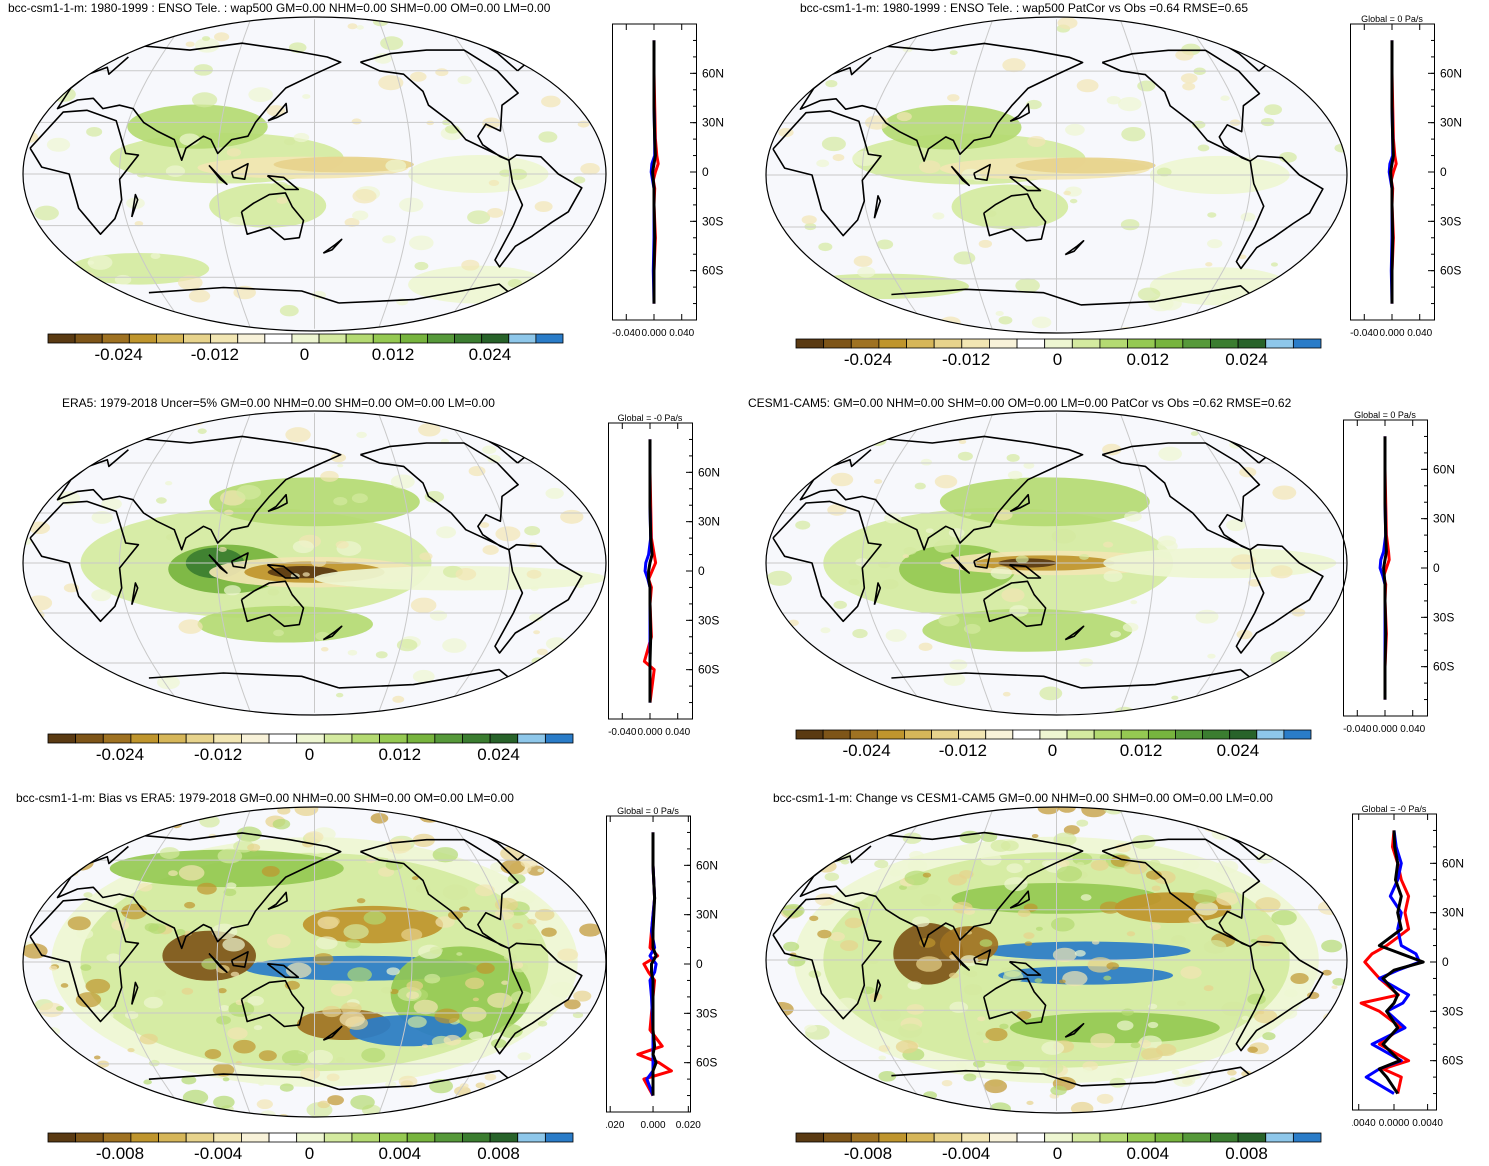 This screenshot has width=1489, height=1166. What do you see at coordinates (1238, 750) in the screenshot?
I see `colorbar-label: 0.024` at bounding box center [1238, 750].